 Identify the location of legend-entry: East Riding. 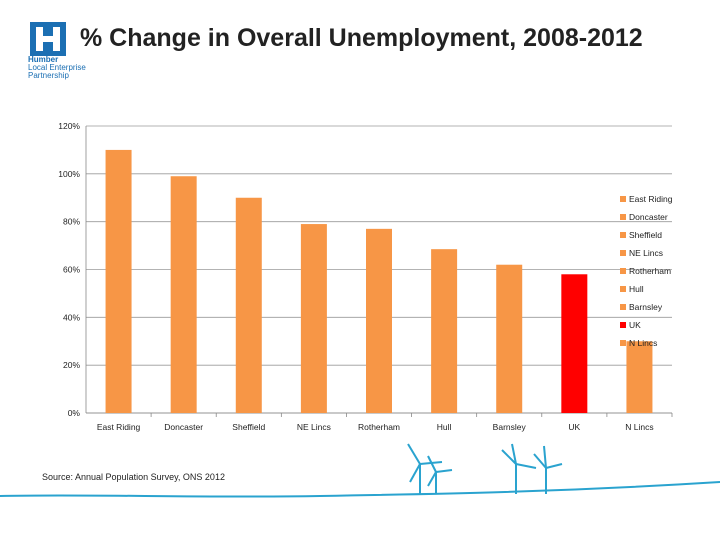
(651, 199).